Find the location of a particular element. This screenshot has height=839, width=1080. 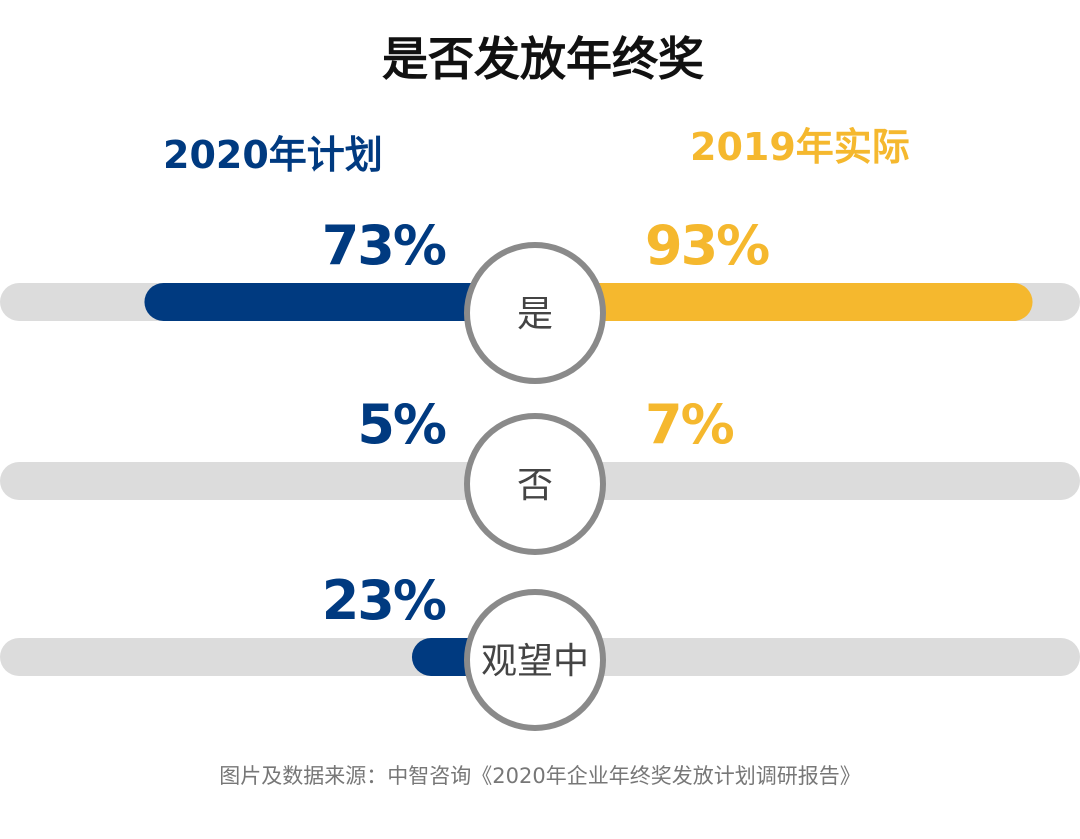

legend-left-series: 2020年计划 is located at coordinates (273, 155).